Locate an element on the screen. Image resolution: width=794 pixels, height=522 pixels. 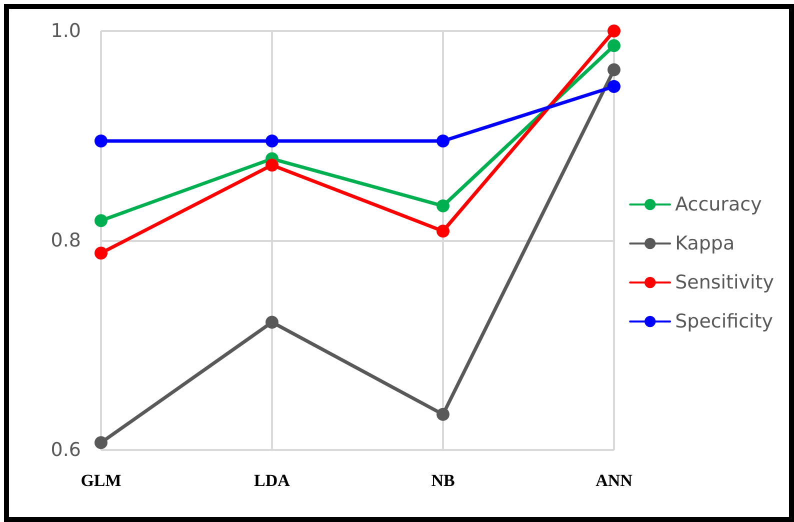
y-tick-label: 0.8 is located at coordinates (65, 241).